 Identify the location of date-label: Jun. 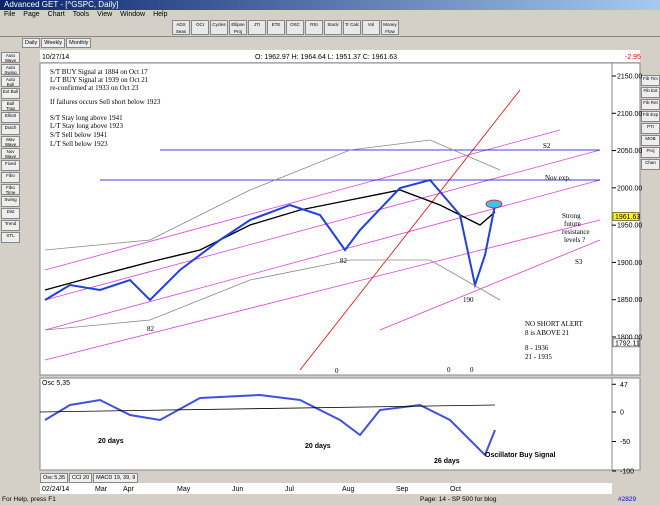
(237, 489).